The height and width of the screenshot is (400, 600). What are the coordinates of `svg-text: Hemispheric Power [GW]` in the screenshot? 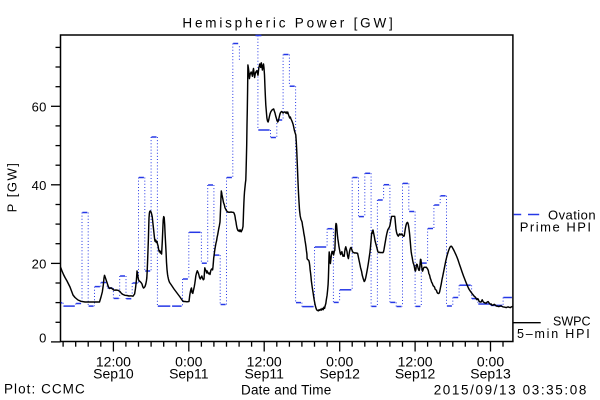 It's located at (288, 22).